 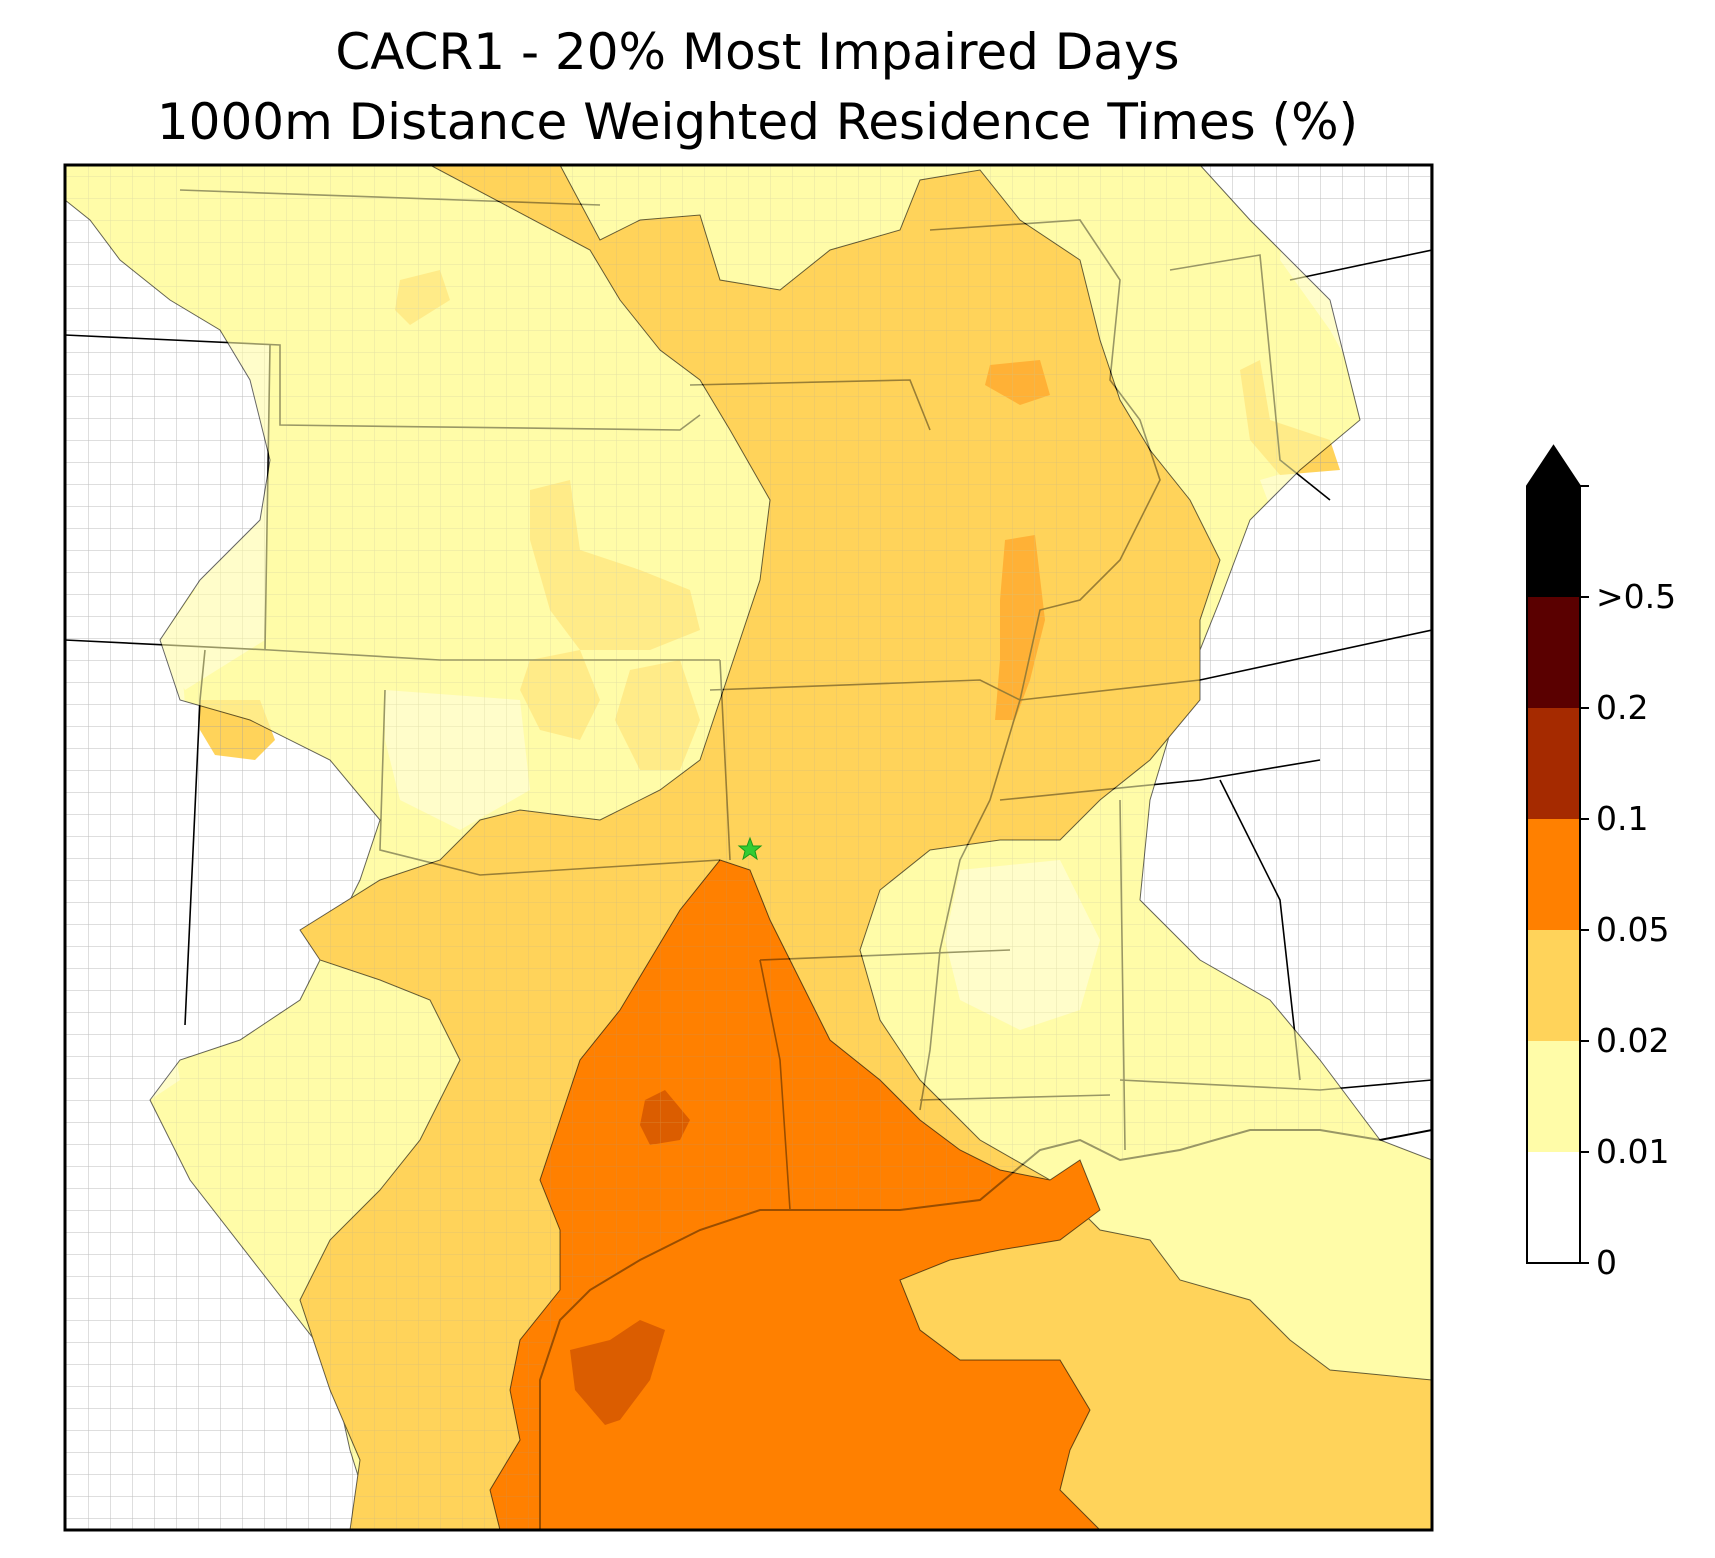 What do you see at coordinates (1633, 1151) in the screenshot?
I see `colorbar-tick-label: 0.01` at bounding box center [1633, 1151].